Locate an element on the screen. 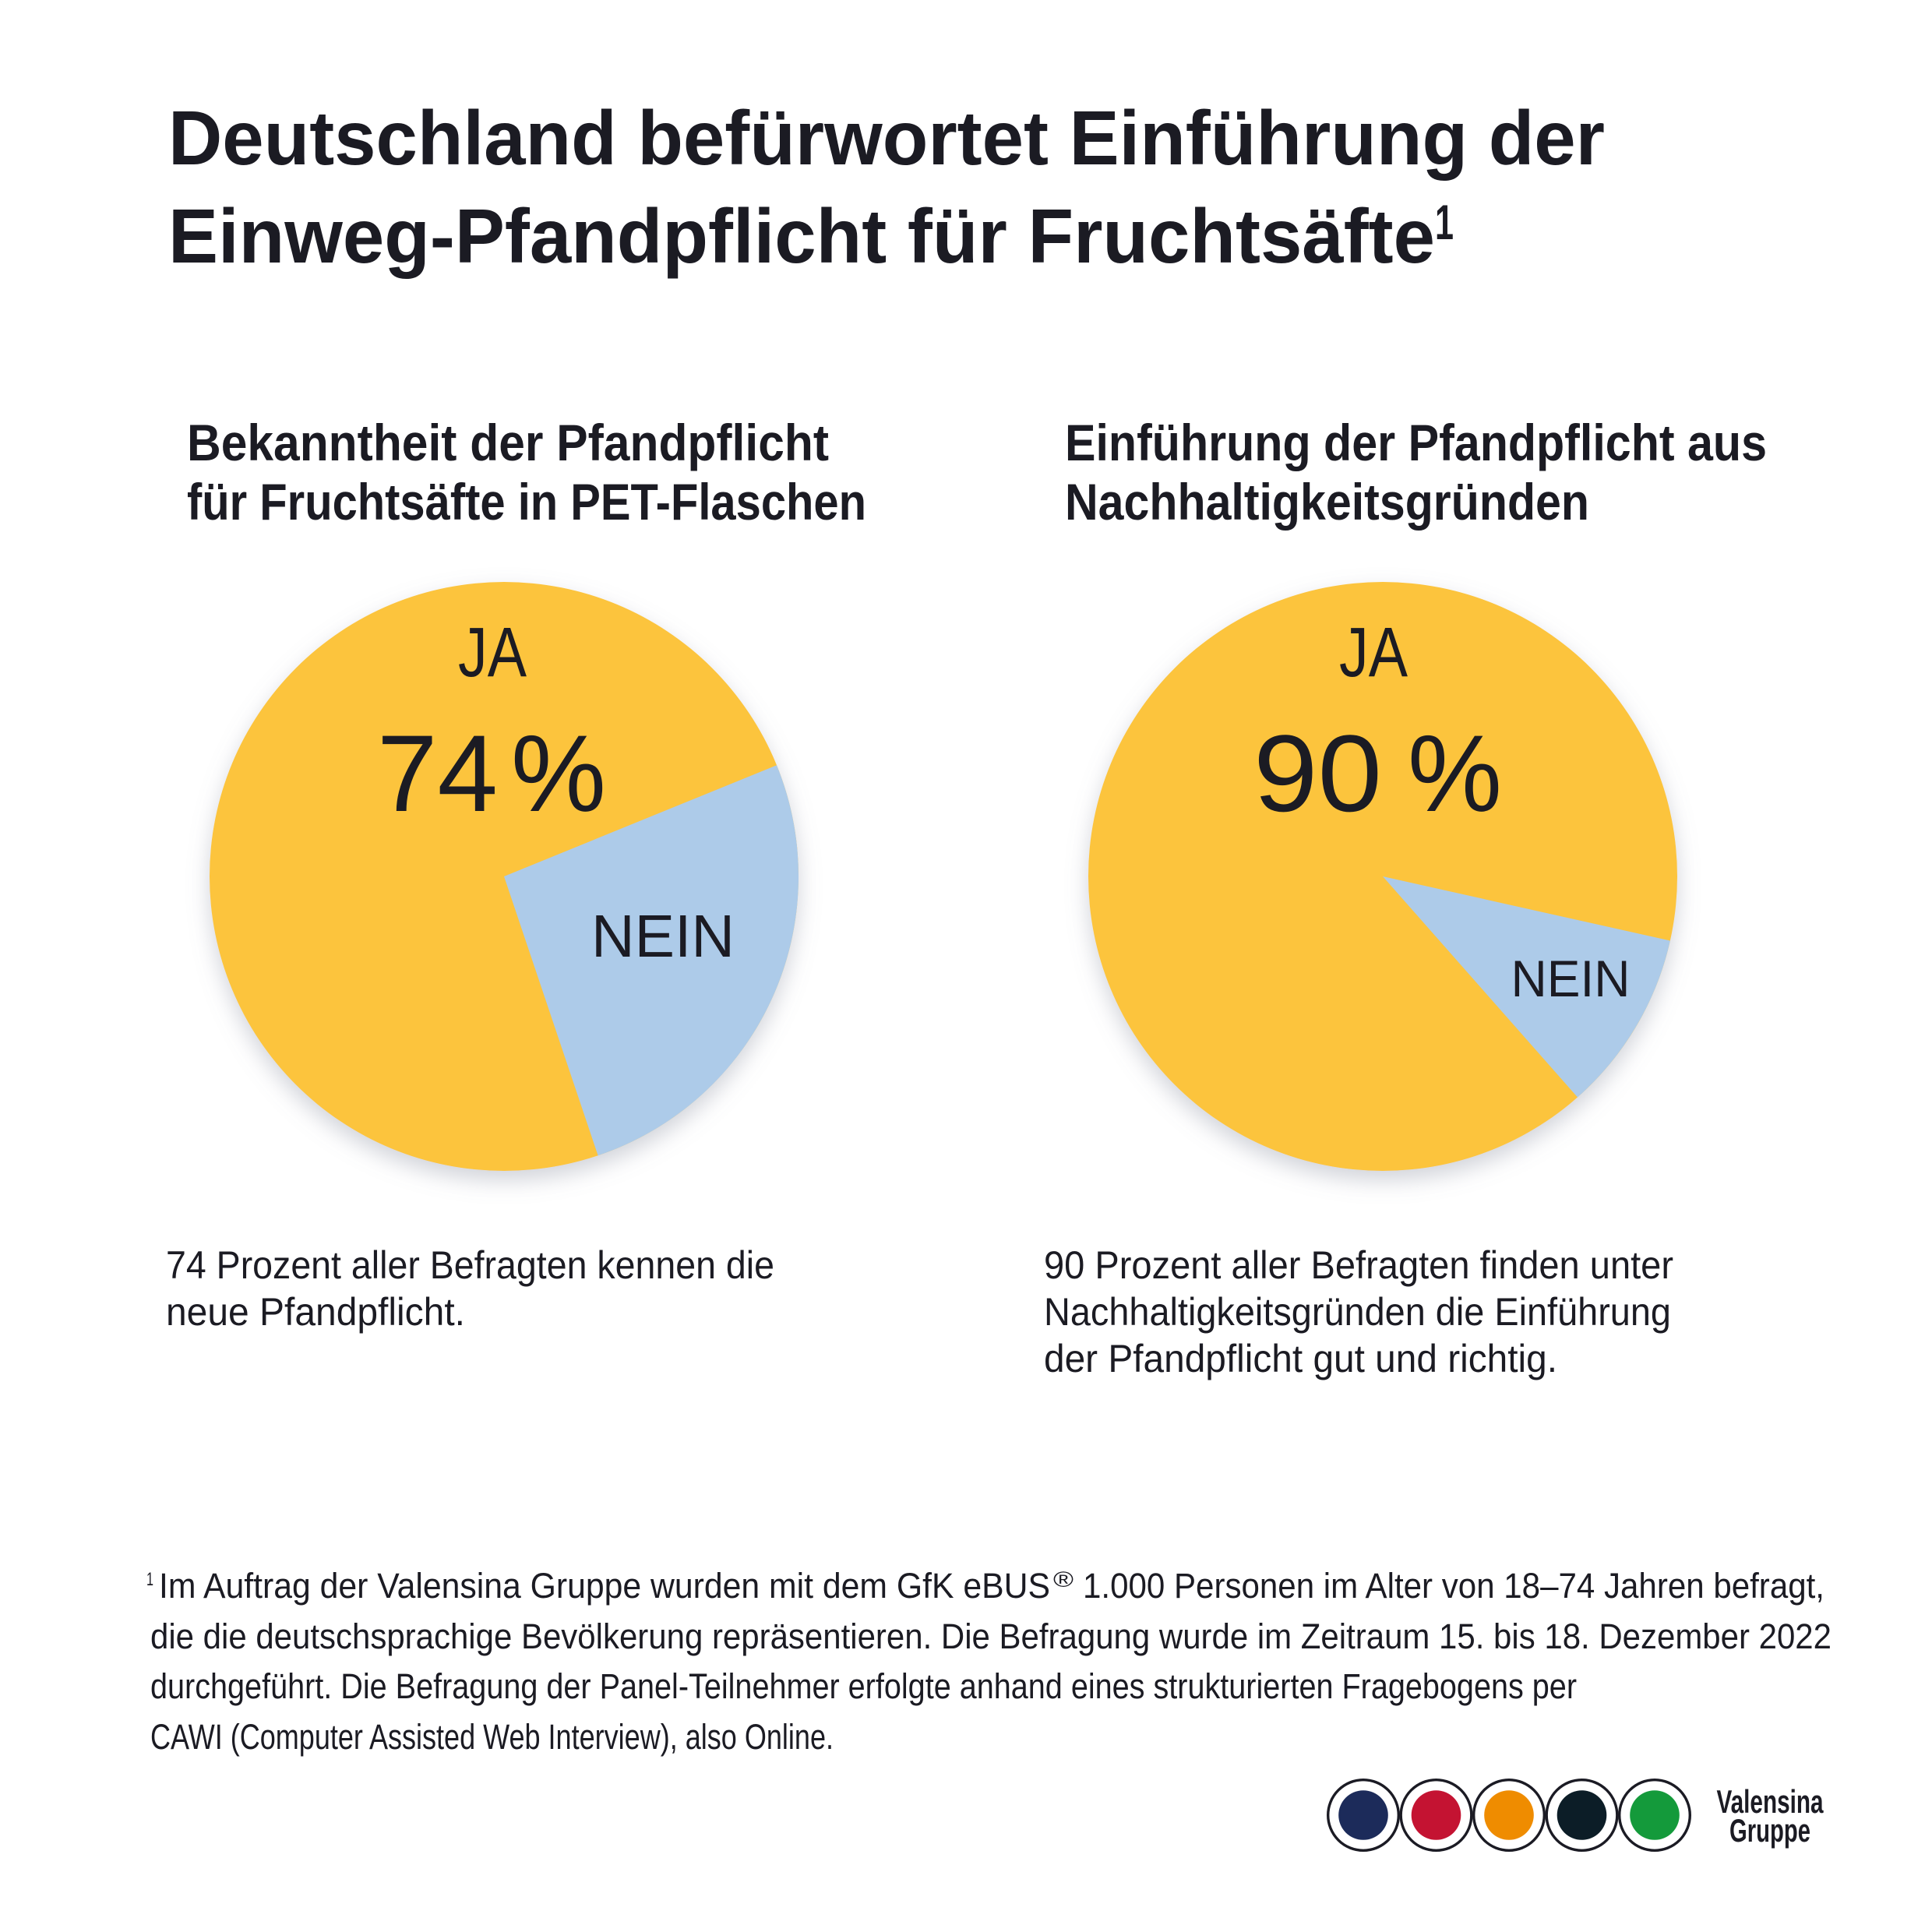 The height and width of the screenshot is (1932, 1932). svg-text:90 Prozent aller Befragten fin: 90 Prozent aller Befragten finden unter is located at coordinates (1358, 1265).